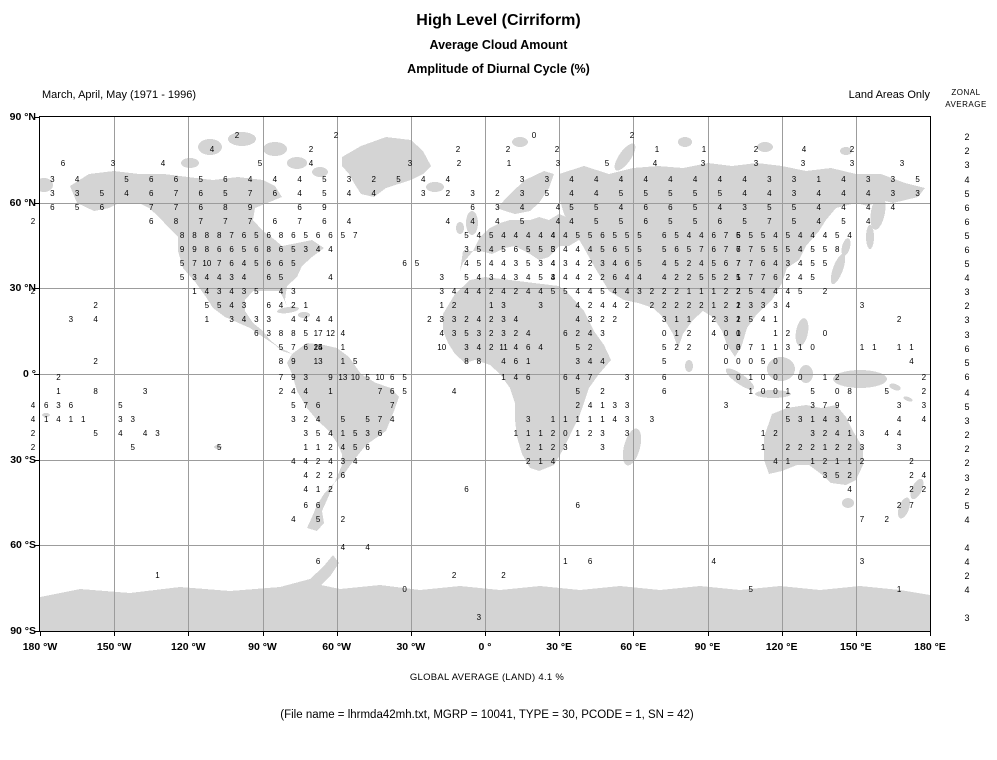  I want to click on continent-north-america, so click(197, 262).